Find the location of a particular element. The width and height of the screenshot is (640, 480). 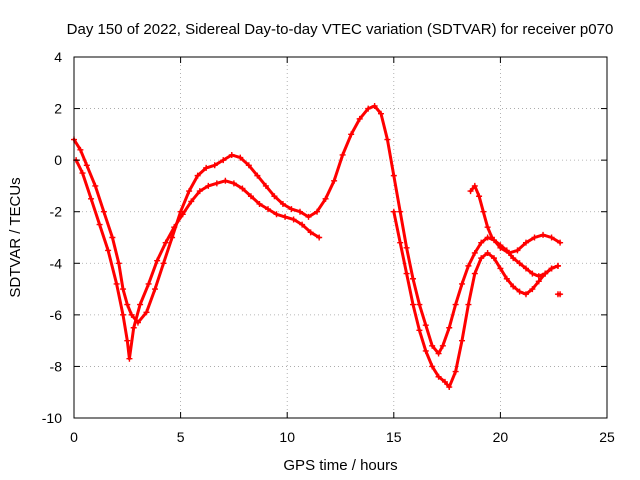

y-tick-label: -10 is located at coordinates (52, 418).